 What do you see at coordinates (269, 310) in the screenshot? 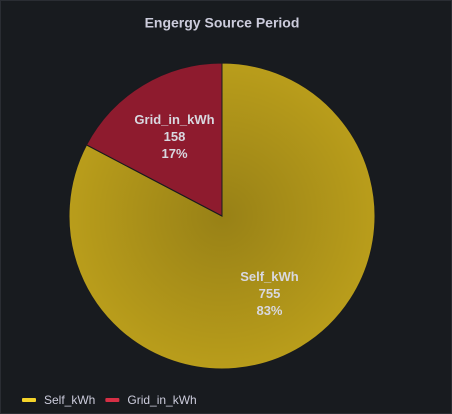
I see `slice-percent: 83%` at bounding box center [269, 310].